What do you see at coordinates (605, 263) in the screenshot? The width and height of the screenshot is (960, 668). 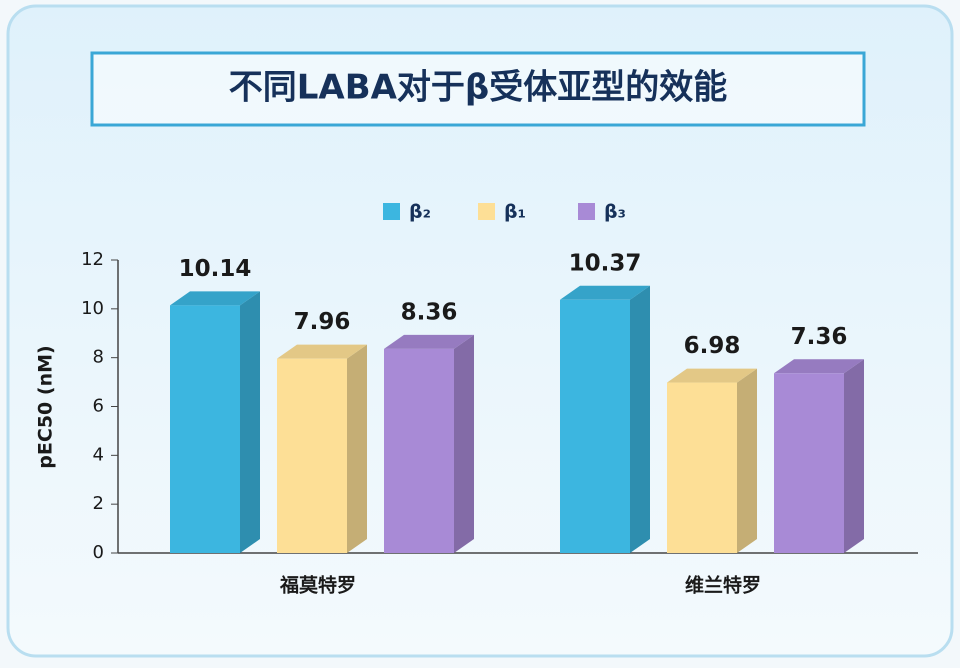 I see `value-label: 10.37` at bounding box center [605, 263].